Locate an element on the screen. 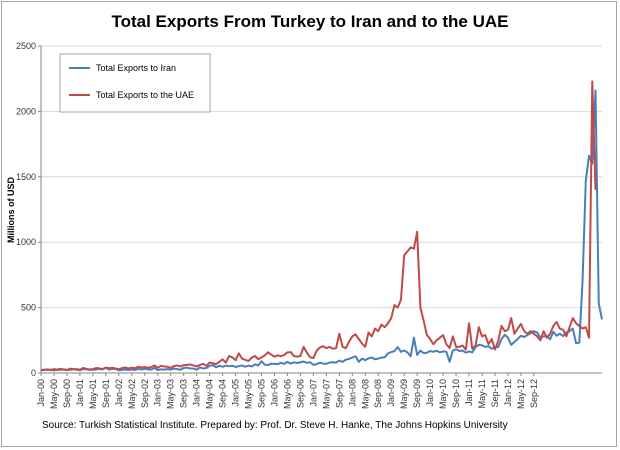 This screenshot has width=620, height=450. y-tick-label: 1000 is located at coordinates (26, 242).